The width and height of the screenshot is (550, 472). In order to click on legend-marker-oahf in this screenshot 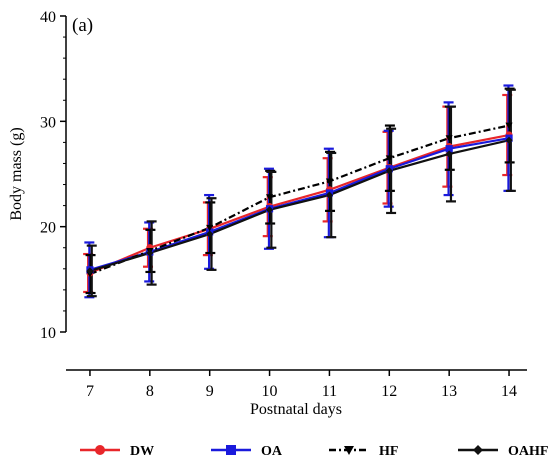, I will do `click(478, 450)`.